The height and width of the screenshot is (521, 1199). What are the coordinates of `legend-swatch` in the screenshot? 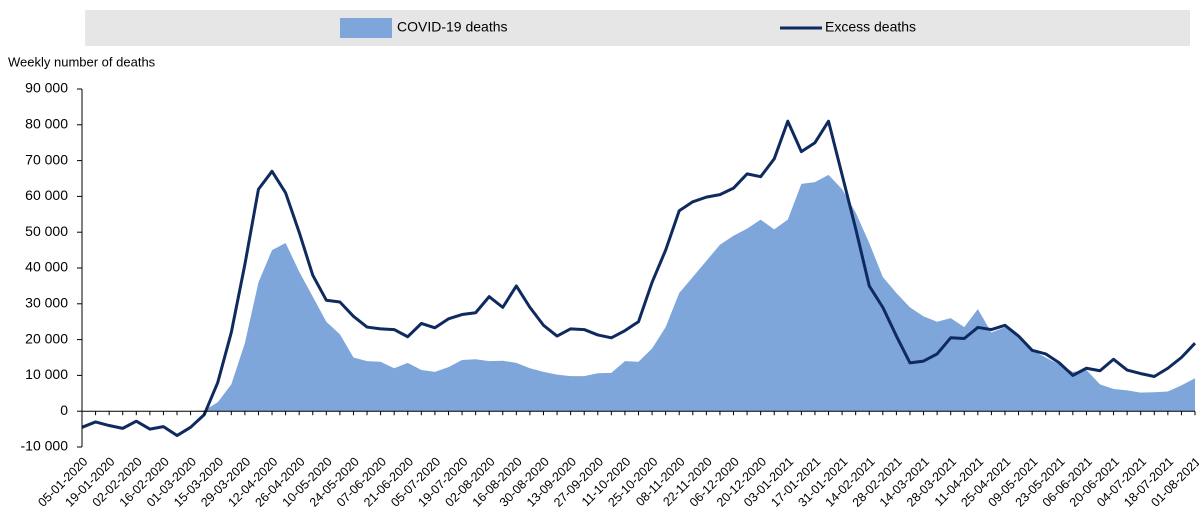 It's located at (366, 28).